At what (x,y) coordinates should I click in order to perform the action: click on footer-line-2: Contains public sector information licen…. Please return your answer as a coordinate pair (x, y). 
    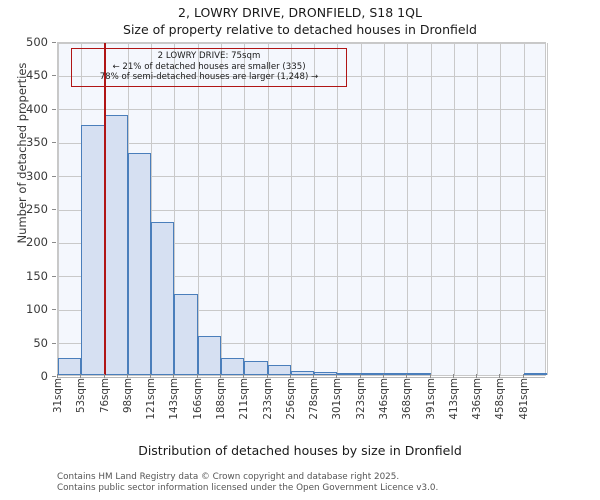
    Looking at the image, I should click on (248, 487).